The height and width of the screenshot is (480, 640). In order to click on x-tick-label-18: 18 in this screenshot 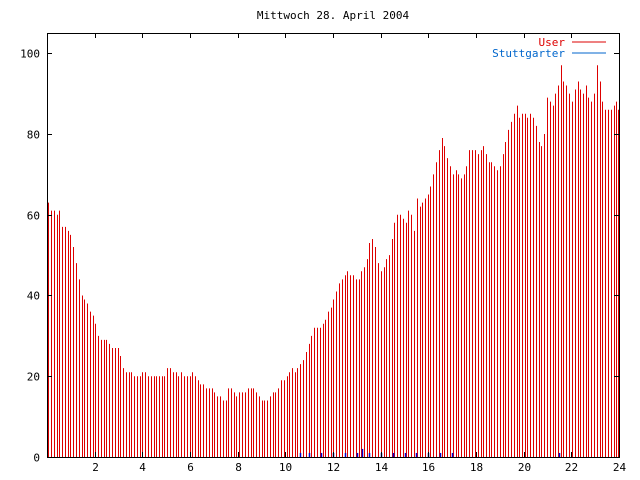, I will do `click(476, 467)`.